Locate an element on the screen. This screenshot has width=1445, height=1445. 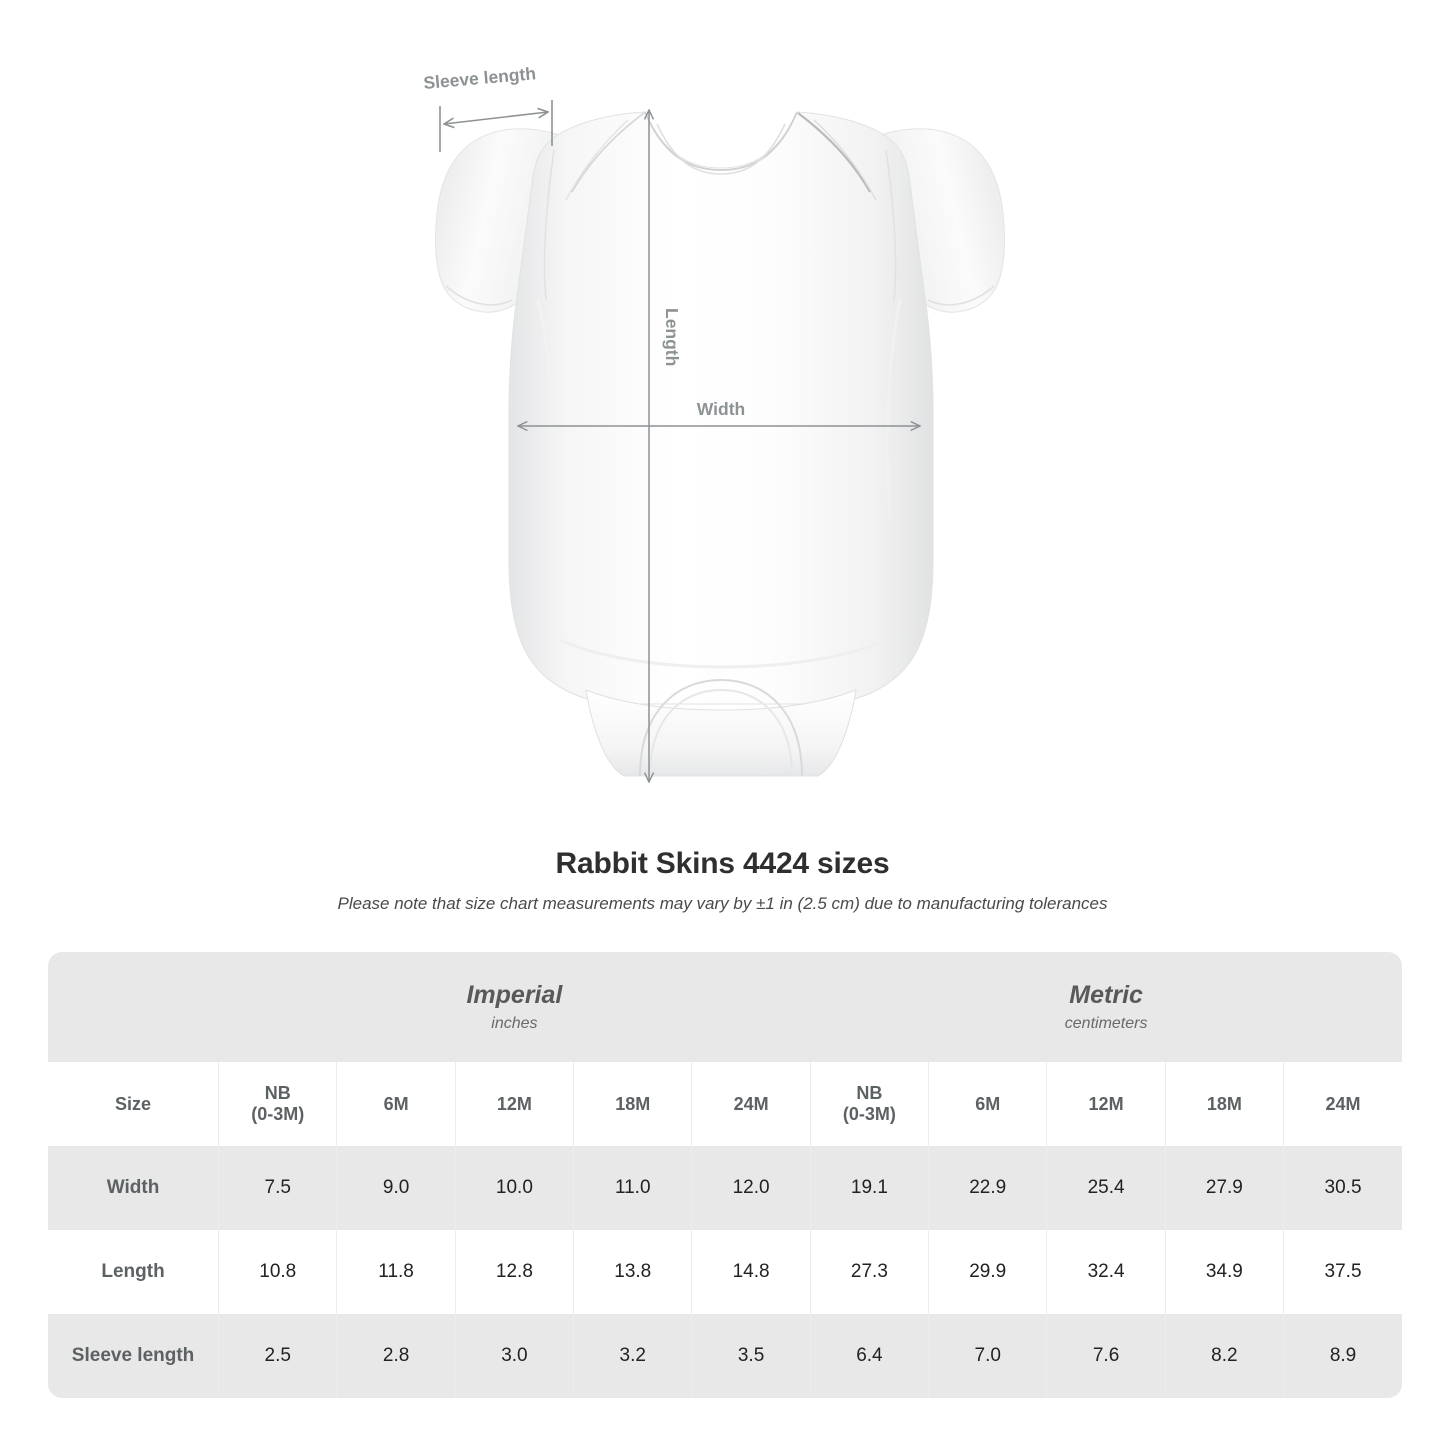
cell-r0-c2: 10.0 is located at coordinates (514, 1188).